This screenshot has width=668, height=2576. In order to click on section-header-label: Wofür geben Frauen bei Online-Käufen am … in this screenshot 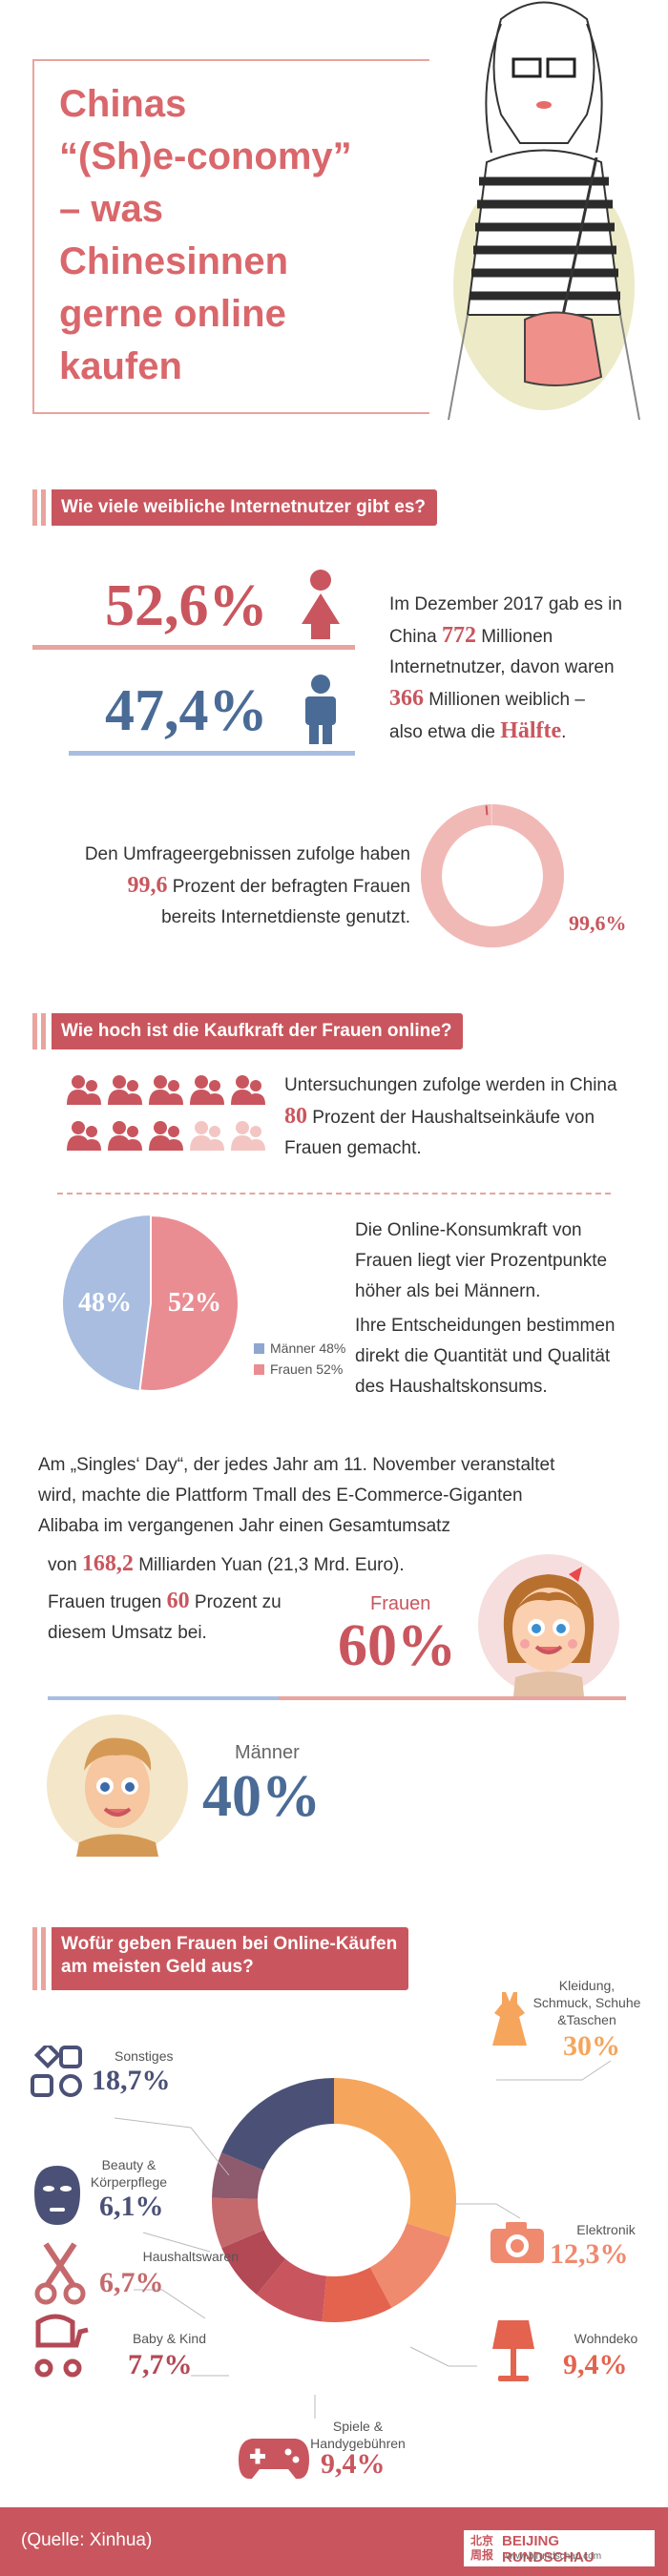, I will do `click(230, 1958)`.